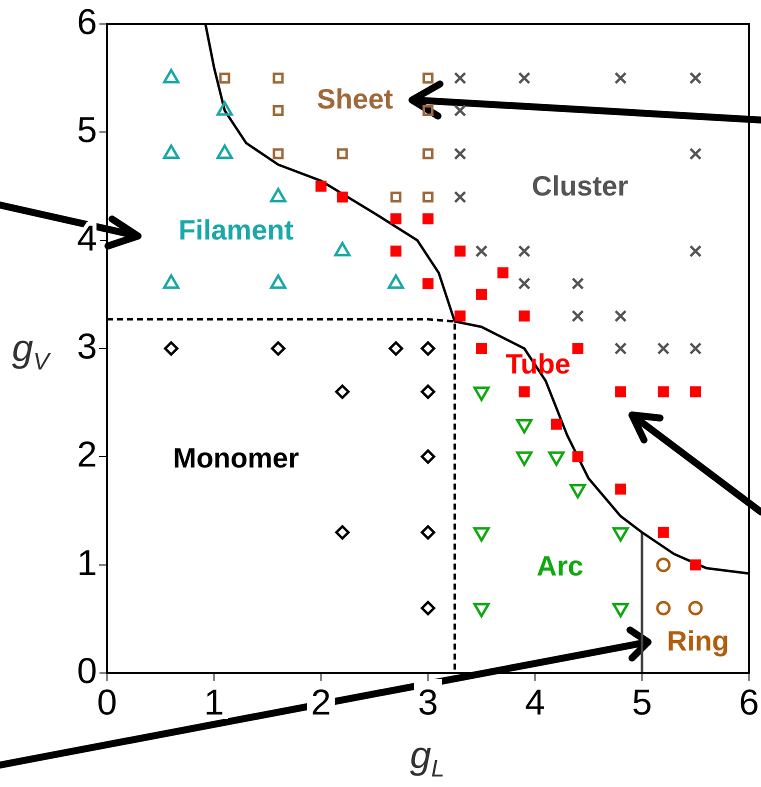 The height and width of the screenshot is (787, 761). Describe the element at coordinates (86, 129) in the screenshot. I see `y-tick-label: 5` at that location.